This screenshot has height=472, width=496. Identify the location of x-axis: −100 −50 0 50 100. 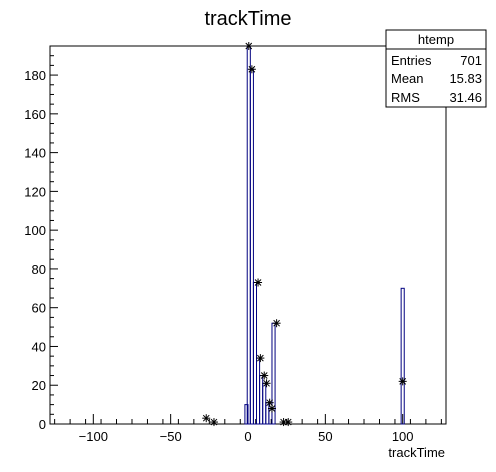
(248, 429).